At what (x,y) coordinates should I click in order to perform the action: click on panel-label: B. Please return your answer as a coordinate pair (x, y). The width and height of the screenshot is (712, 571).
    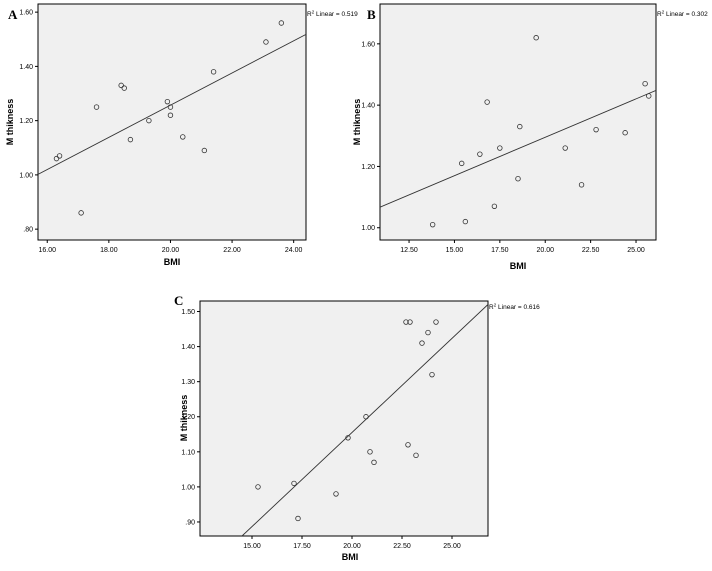
    Looking at the image, I should click on (371, 14).